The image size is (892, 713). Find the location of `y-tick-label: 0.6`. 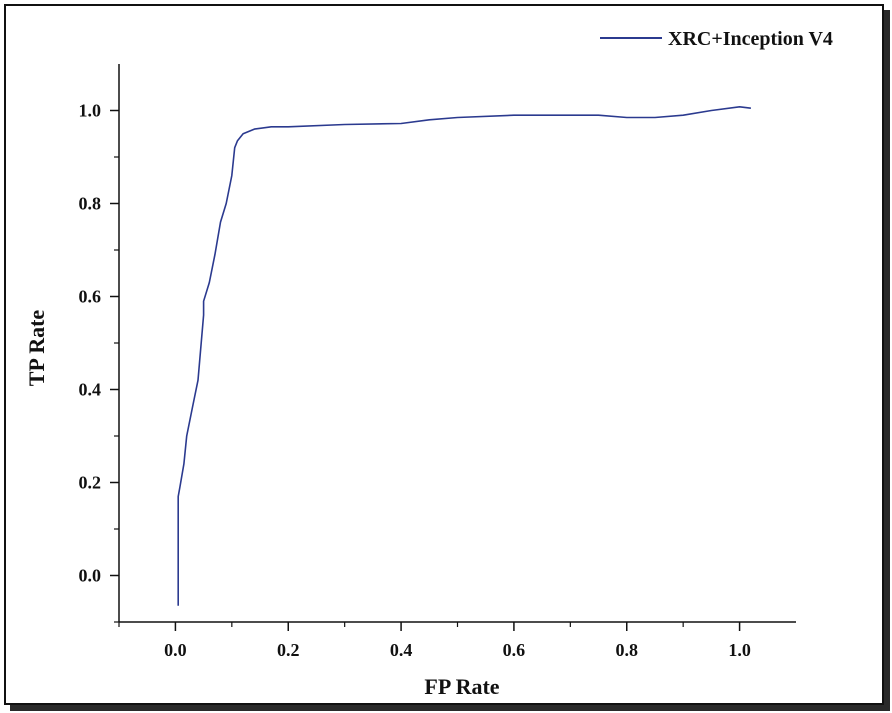

y-tick-label: 0.6 is located at coordinates (90, 297).